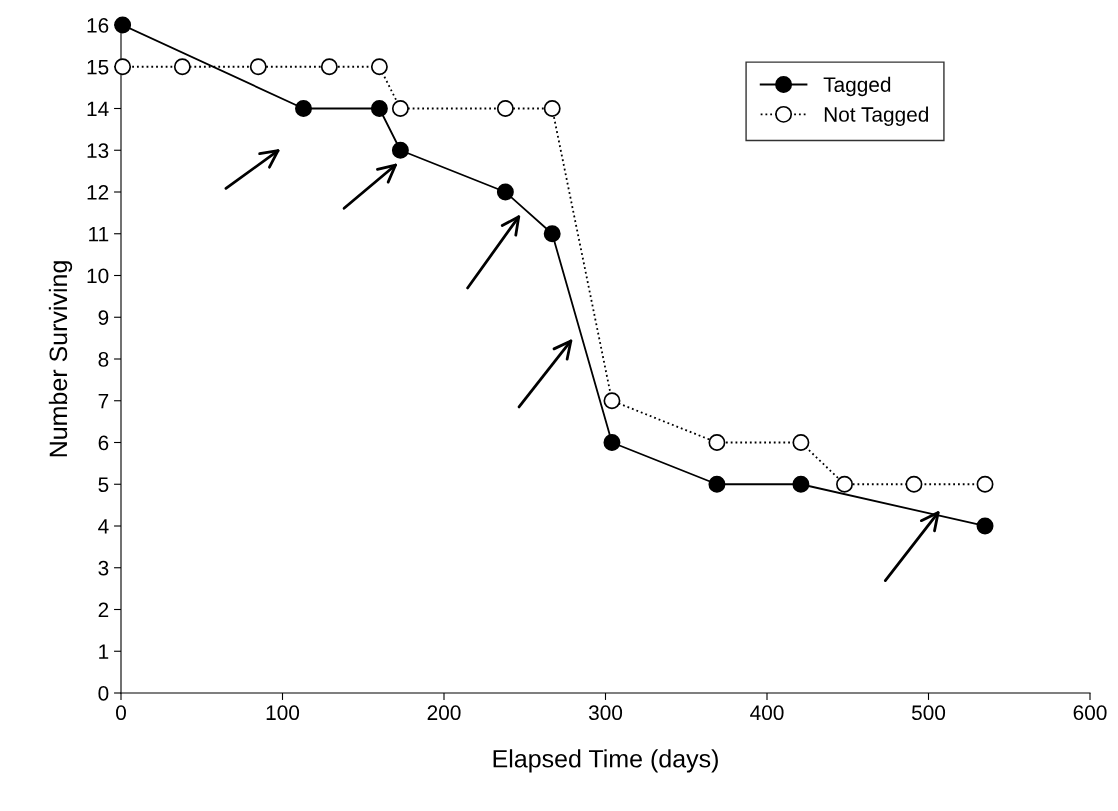  What do you see at coordinates (99, 234) in the screenshot?
I see `y-tick-label: 11` at bounding box center [99, 234].